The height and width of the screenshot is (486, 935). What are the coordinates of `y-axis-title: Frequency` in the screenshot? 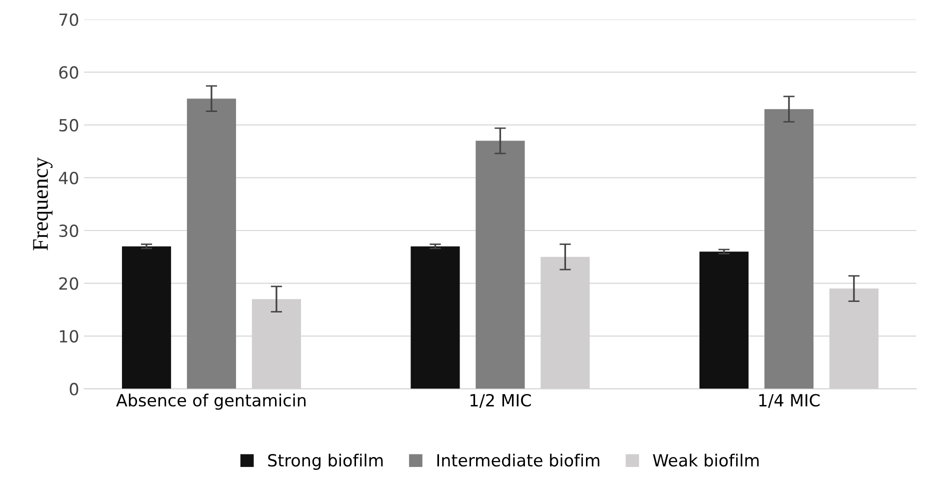 It's located at (43, 203).